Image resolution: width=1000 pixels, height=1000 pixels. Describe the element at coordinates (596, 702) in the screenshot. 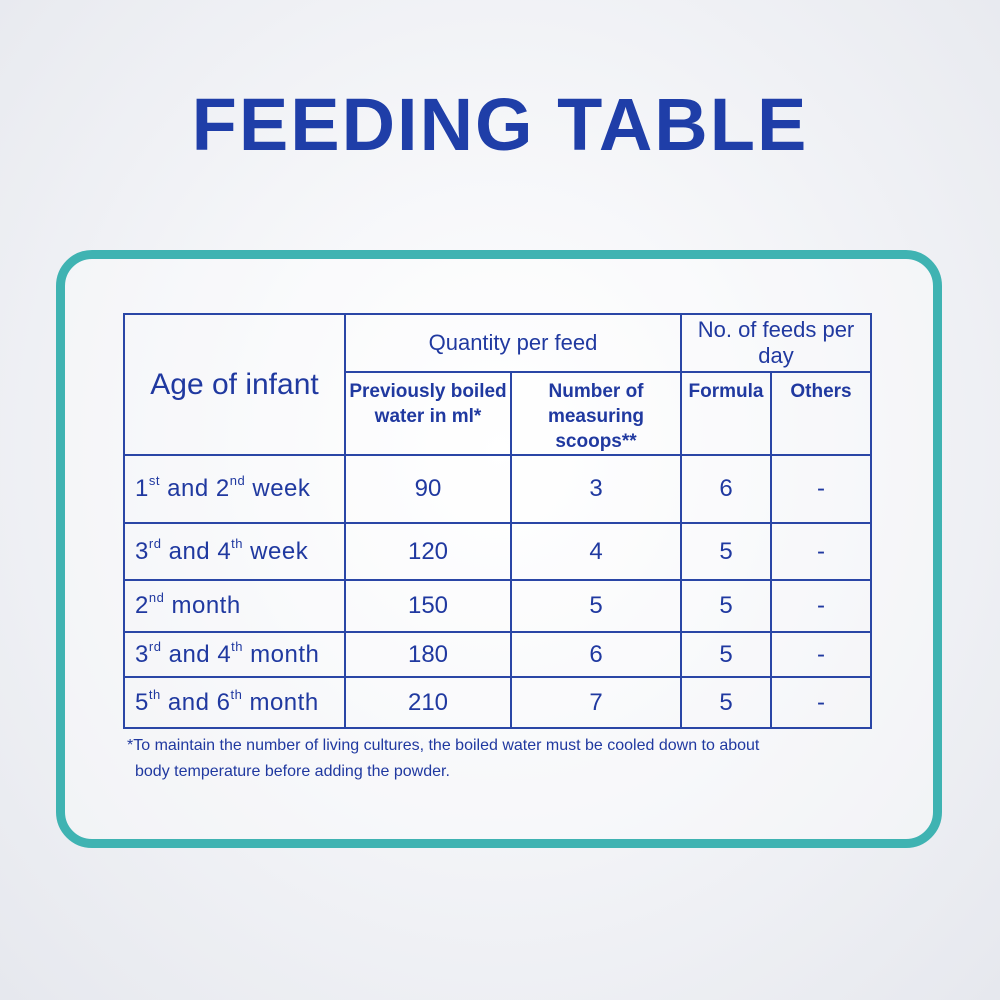

I see `scoops-cell: 7` at that location.